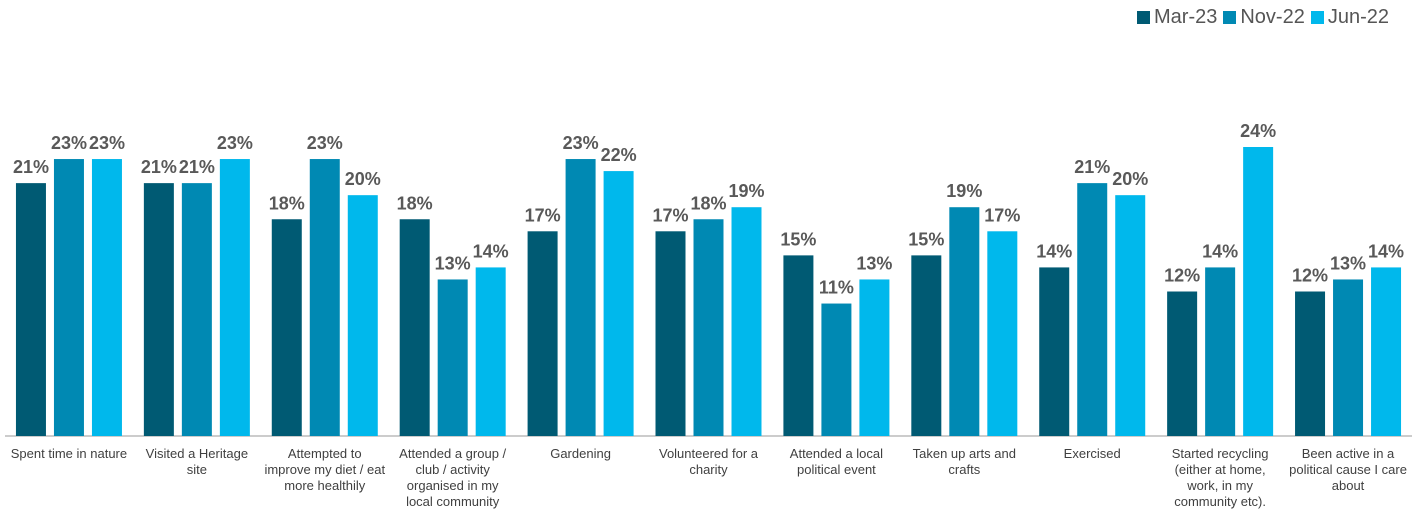 Image resolution: width=1417 pixels, height=515 pixels. What do you see at coordinates (964, 461) in the screenshot?
I see `x-tick-label: Taken up arts and crafts` at bounding box center [964, 461].